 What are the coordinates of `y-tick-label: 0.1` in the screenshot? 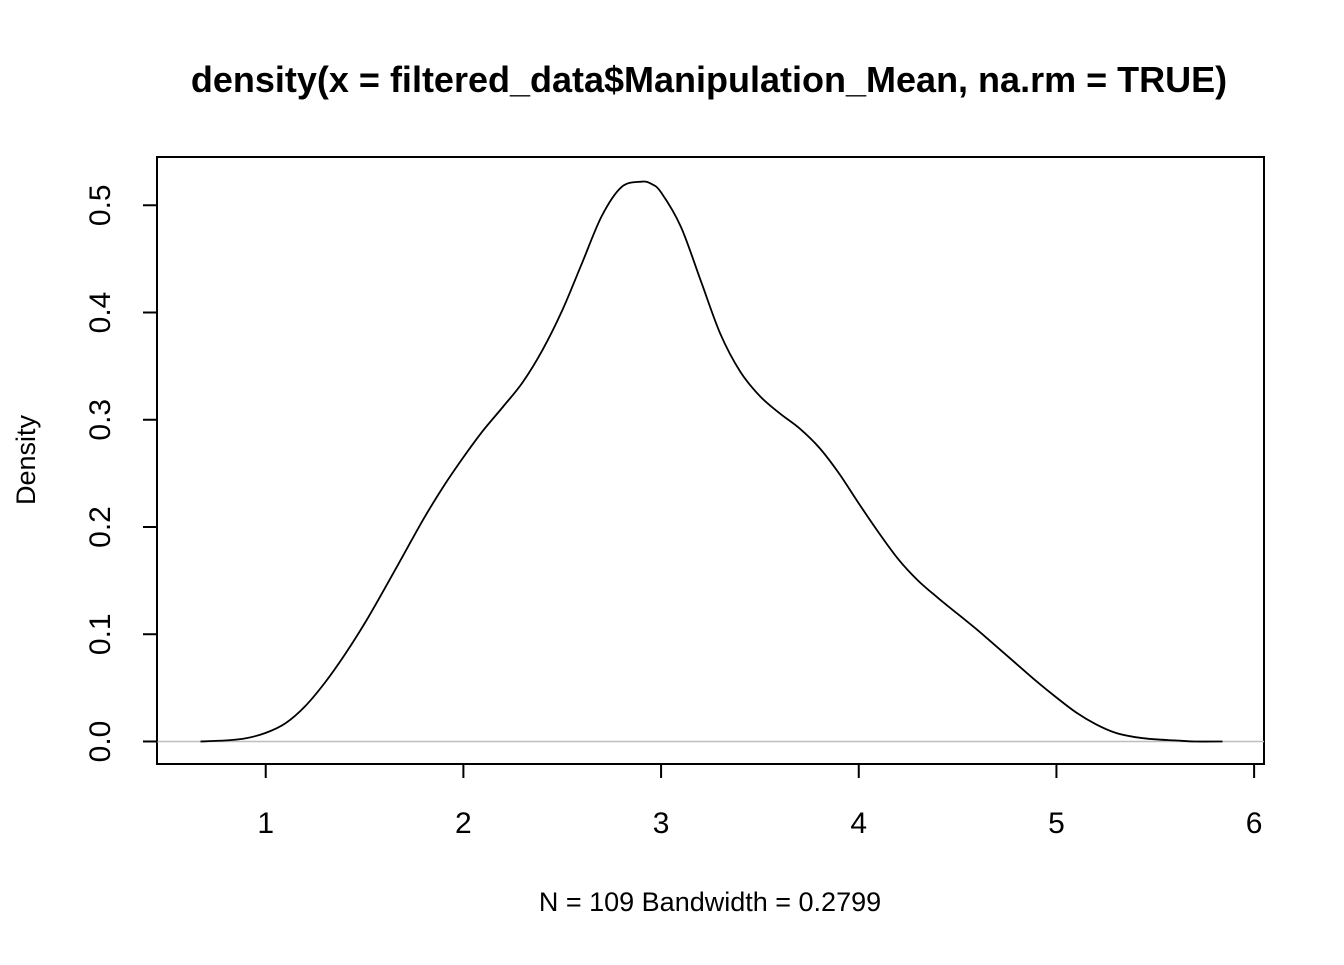 It's located at (100, 634).